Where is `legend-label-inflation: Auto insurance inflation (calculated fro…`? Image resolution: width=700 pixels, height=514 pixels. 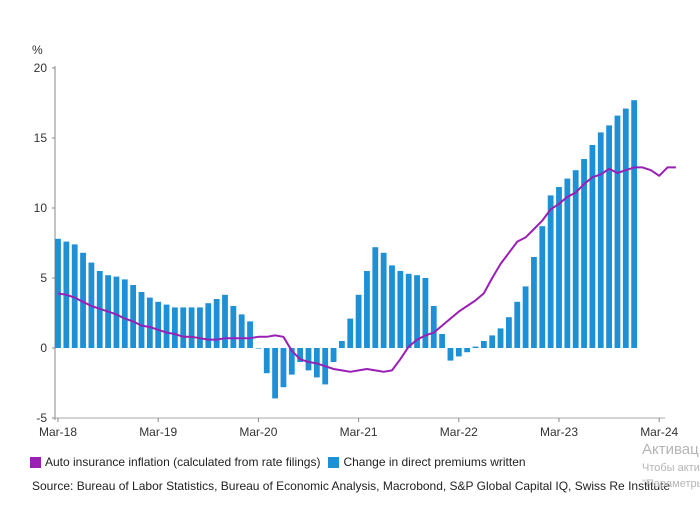 legend-label-inflation: Auto insurance inflation (calculated fro… is located at coordinates (183, 462).